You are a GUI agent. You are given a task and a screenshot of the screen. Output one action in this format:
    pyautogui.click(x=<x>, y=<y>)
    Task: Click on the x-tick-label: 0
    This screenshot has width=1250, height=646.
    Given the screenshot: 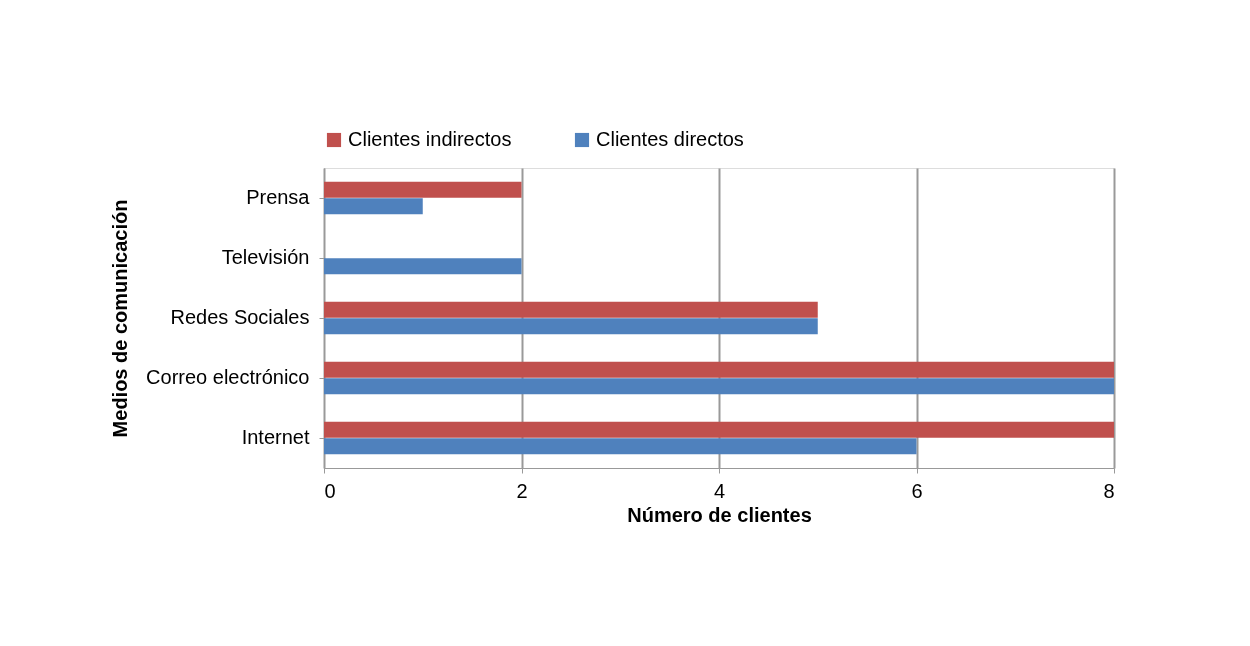 What is the action you would take?
    pyautogui.click(x=330, y=490)
    